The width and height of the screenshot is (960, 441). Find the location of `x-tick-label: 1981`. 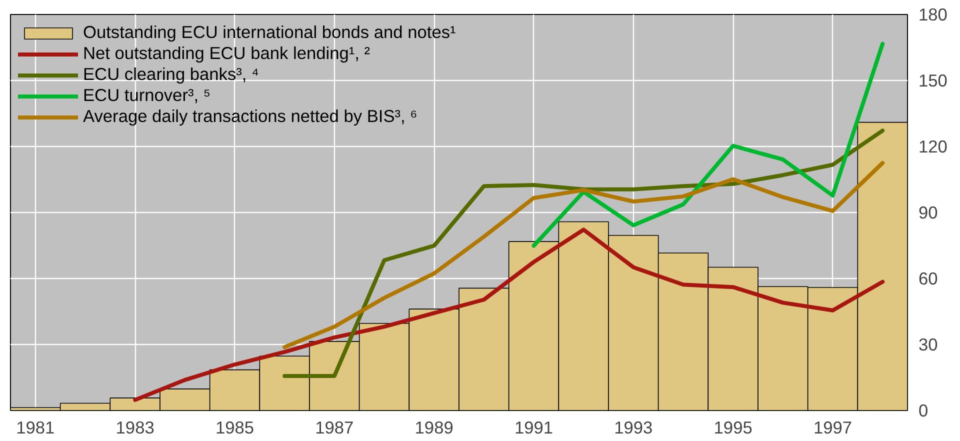

x-tick-label: 1981 is located at coordinates (35, 428).